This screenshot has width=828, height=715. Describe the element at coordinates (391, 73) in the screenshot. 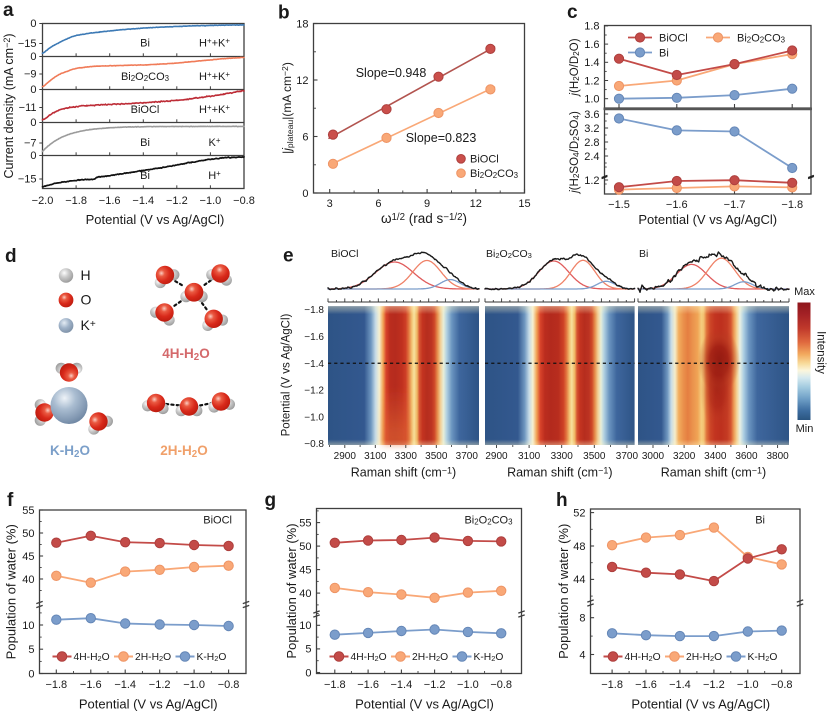

I see `svg-text: Slope=0.948` at that location.